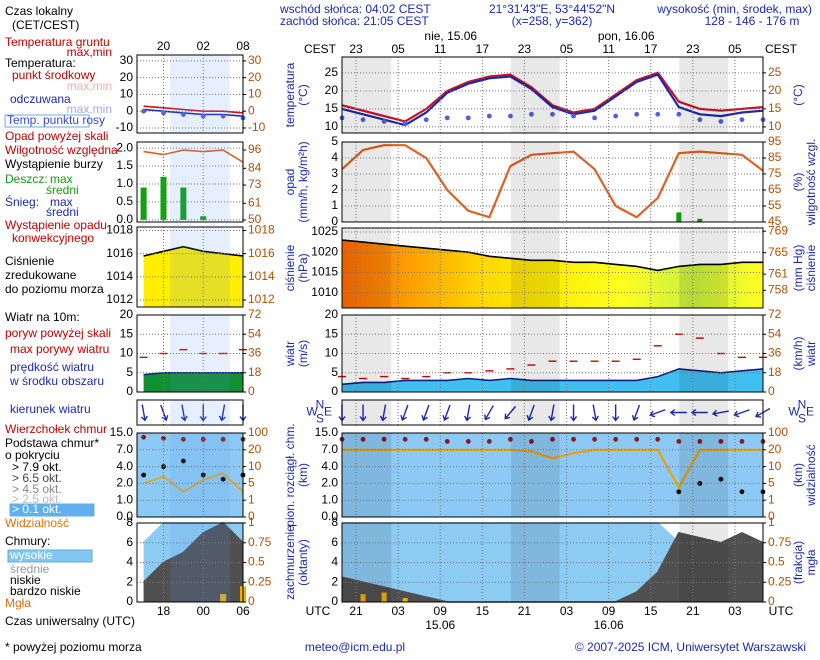 This screenshot has height=660, width=820. Describe the element at coordinates (37, 489) in the screenshot. I see `legend-label: > 4.5 okt.` at that location.